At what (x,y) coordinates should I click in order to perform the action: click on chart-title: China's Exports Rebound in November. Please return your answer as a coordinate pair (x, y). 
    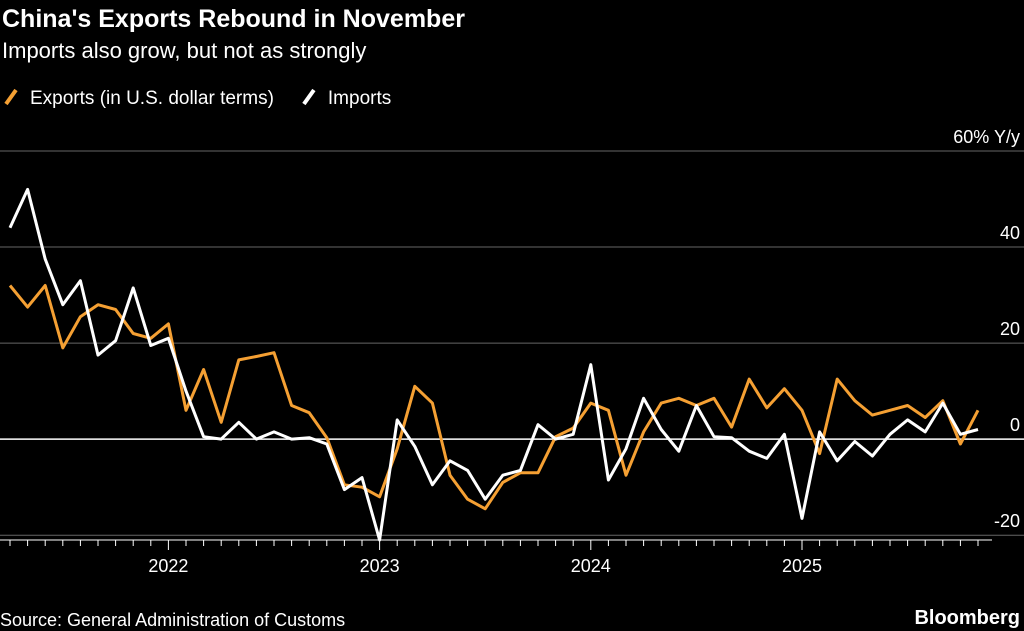
    Looking at the image, I should click on (233, 19).